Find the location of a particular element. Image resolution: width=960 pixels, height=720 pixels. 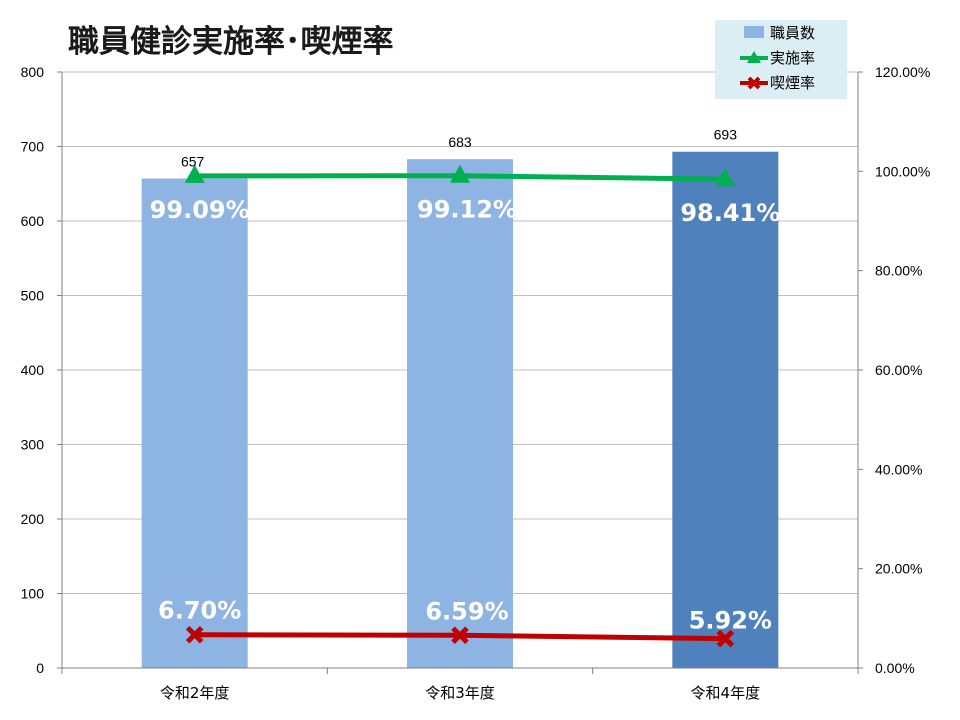

y-tick-label: 100 is located at coordinates (33, 594).